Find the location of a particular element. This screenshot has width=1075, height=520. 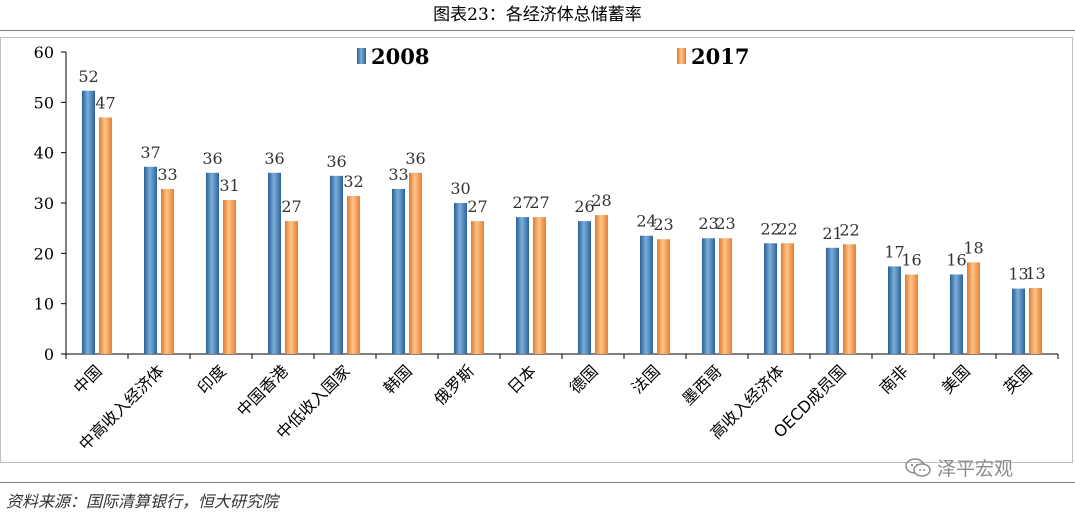

x-category-label: 美国 is located at coordinates (956, 379).